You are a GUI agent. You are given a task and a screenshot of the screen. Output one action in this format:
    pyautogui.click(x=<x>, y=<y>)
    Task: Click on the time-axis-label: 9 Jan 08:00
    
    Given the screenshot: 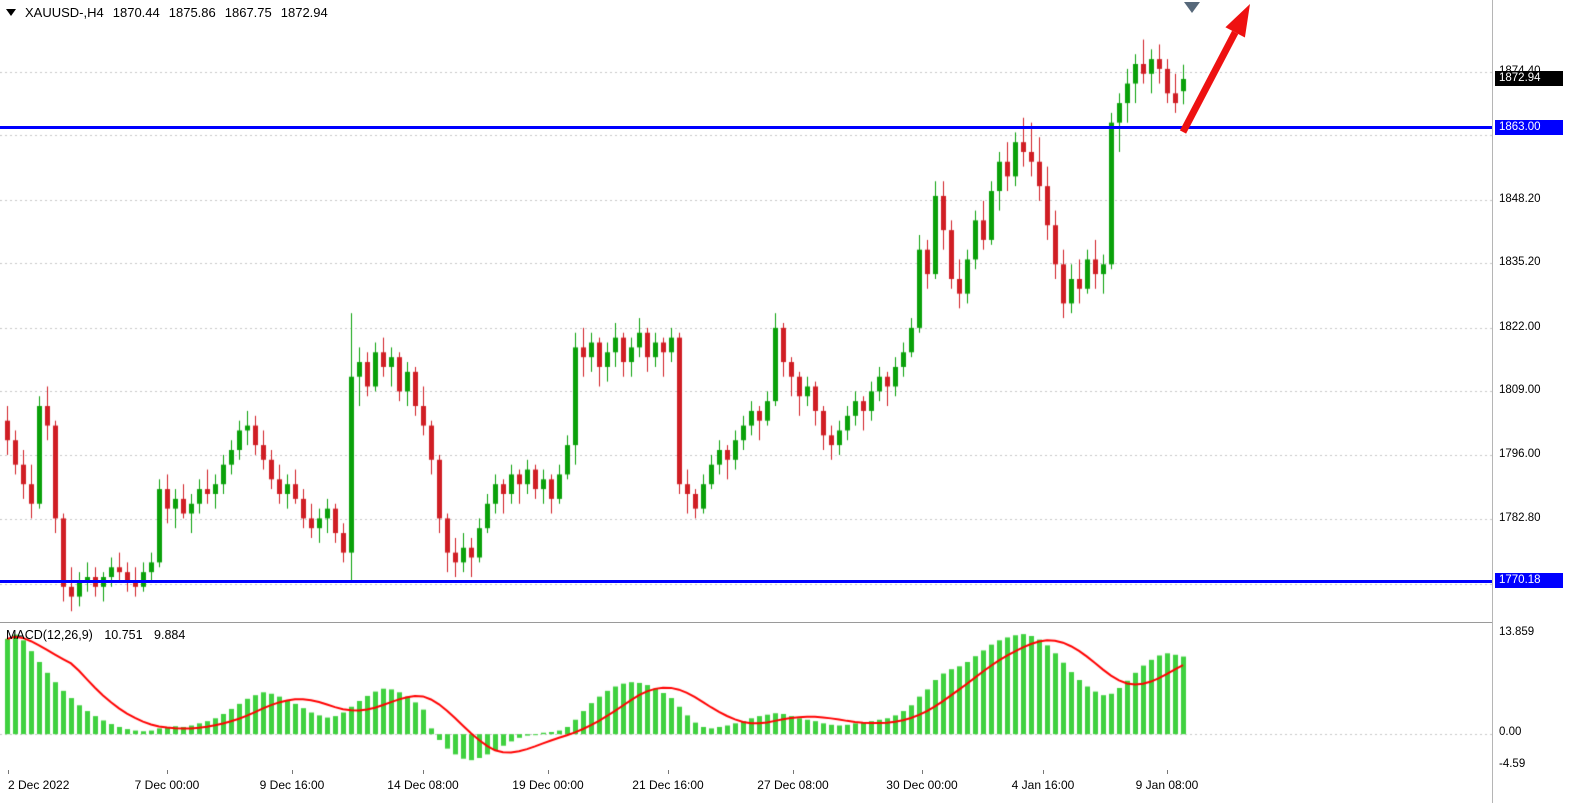 What is the action you would take?
    pyautogui.click(x=1167, y=785)
    